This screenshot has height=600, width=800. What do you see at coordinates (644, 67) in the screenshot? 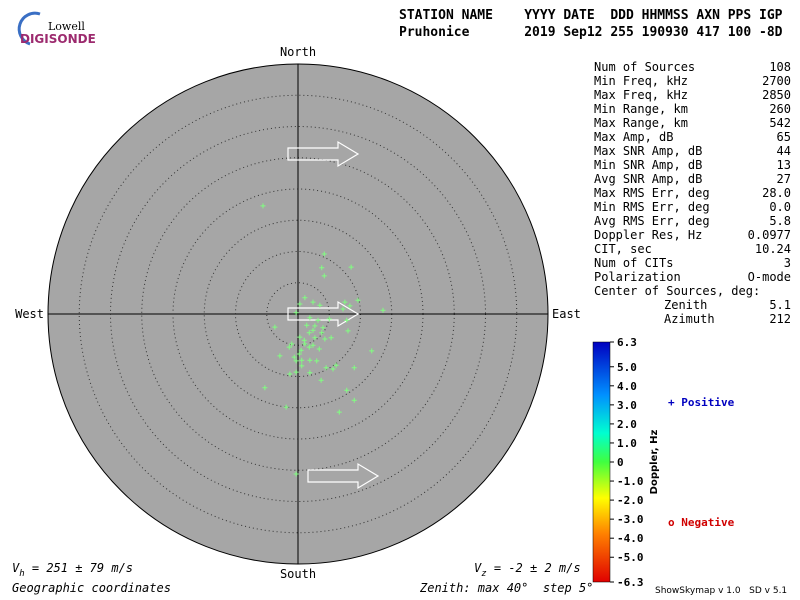
I see `stat-label: Num of Sources` at bounding box center [644, 67].